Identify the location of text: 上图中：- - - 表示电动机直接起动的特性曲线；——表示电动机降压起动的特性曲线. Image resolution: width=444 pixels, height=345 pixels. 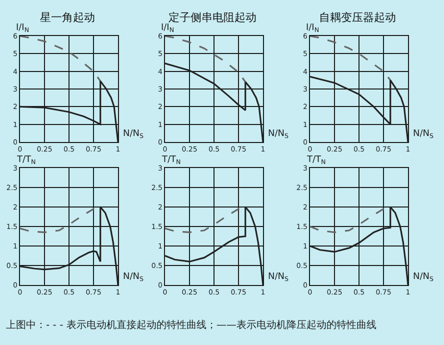
(192, 325).